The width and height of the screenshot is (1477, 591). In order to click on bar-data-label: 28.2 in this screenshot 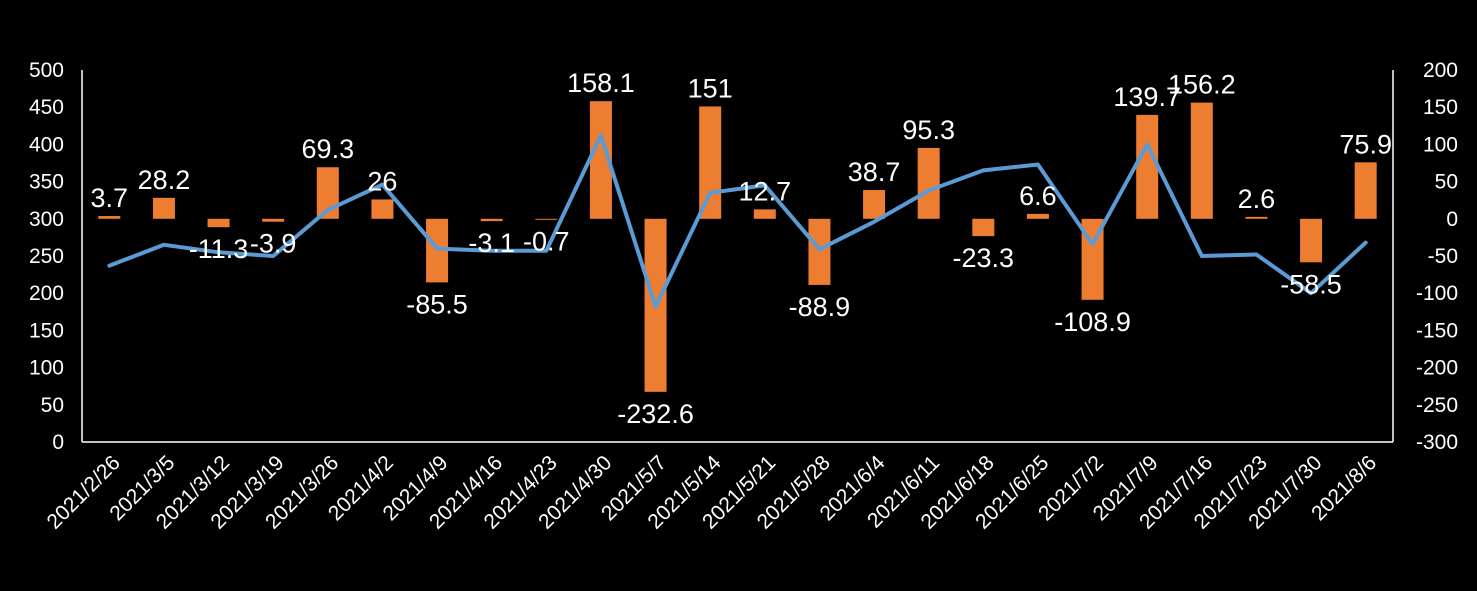, I will do `click(164, 180)`.